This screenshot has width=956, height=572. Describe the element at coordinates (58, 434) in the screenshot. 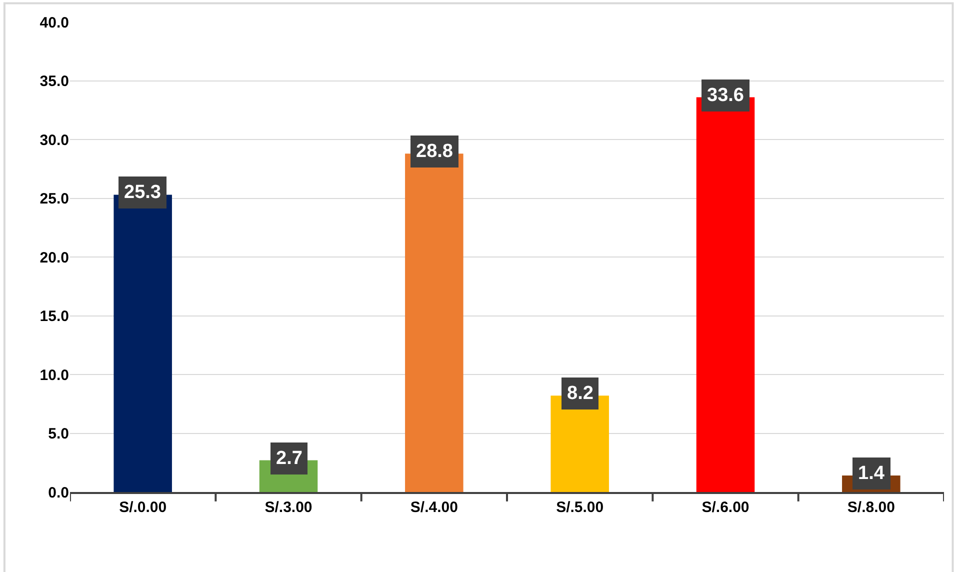

I see `y-tick-label: 5.0` at that location.